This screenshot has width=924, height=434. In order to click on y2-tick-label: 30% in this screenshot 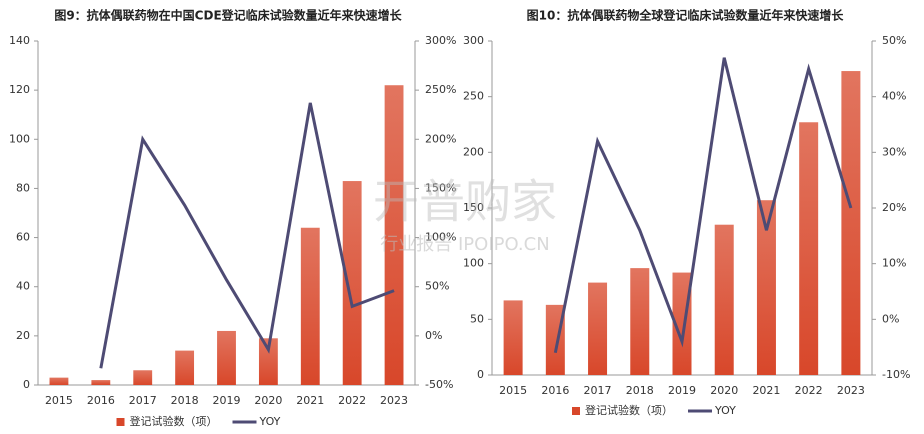, I will do `click(894, 151)`.